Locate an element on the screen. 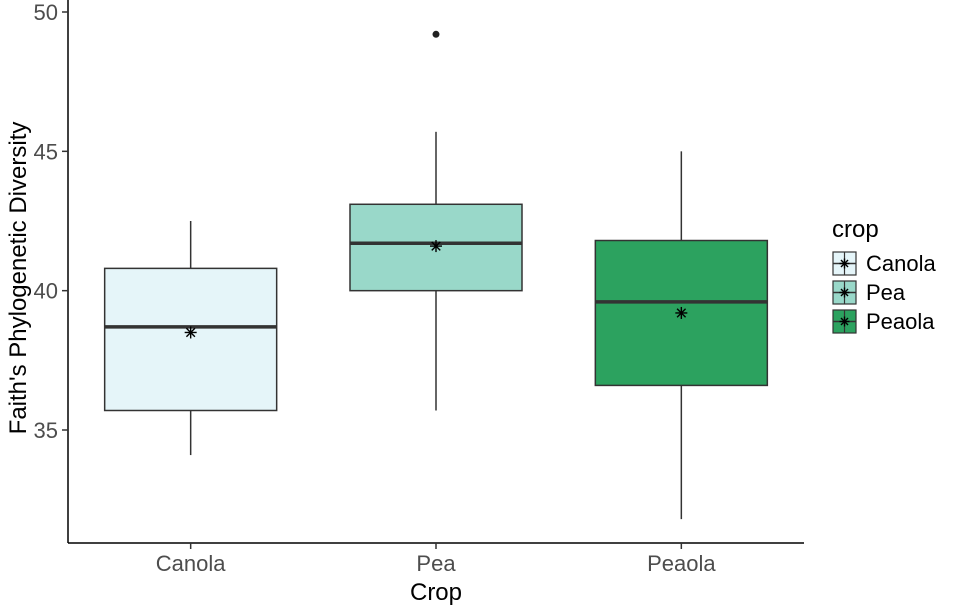 The image size is (957, 608). box-pea is located at coordinates (436, 220).